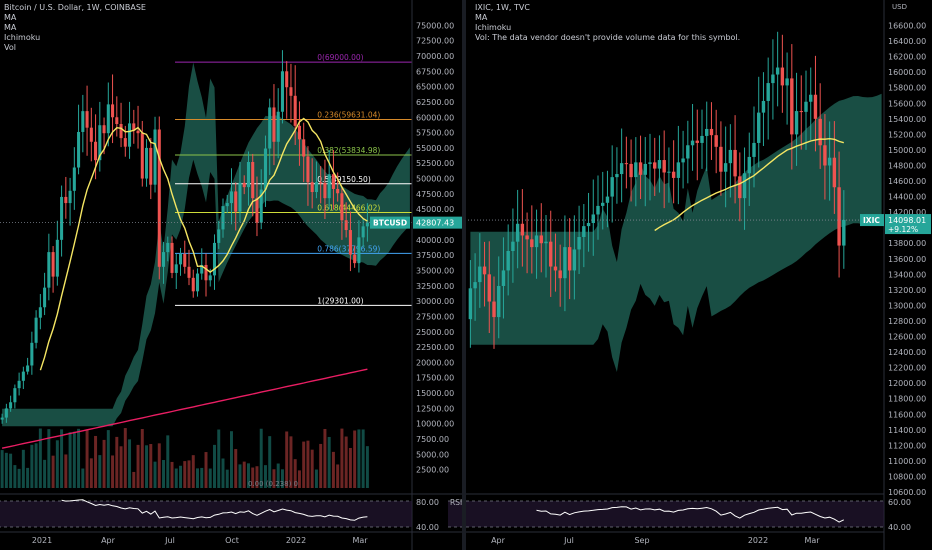 The image size is (932, 550). What do you see at coordinates (10, 27) in the screenshot?
I see `btc-indicator-ma-2: MA` at bounding box center [10, 27].